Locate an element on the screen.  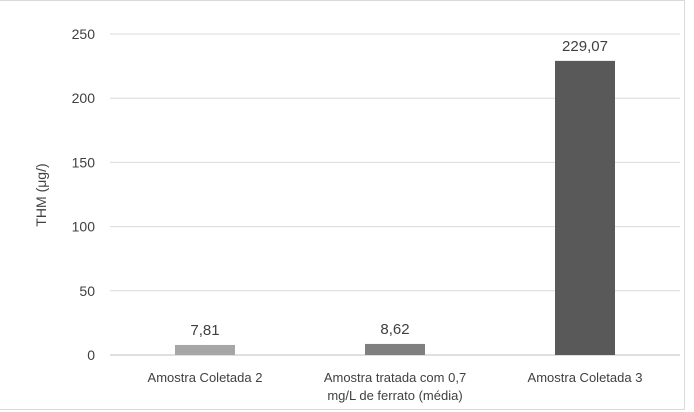
category-label-line: Amostra Coletada 2 is located at coordinates (205, 377).